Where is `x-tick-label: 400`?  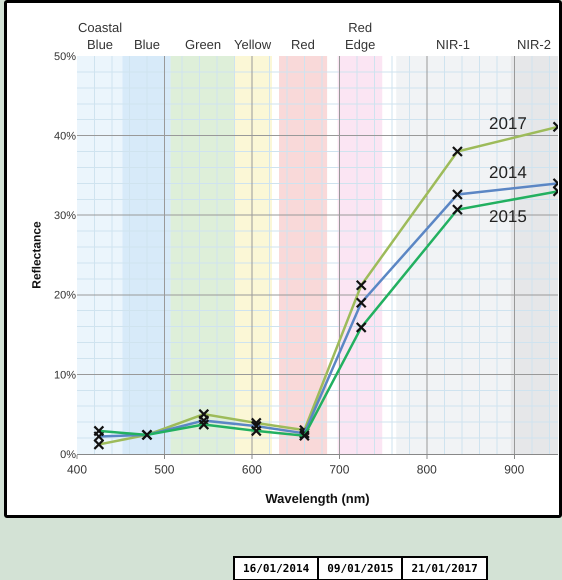
x-tick-label: 400 is located at coordinates (77, 469).